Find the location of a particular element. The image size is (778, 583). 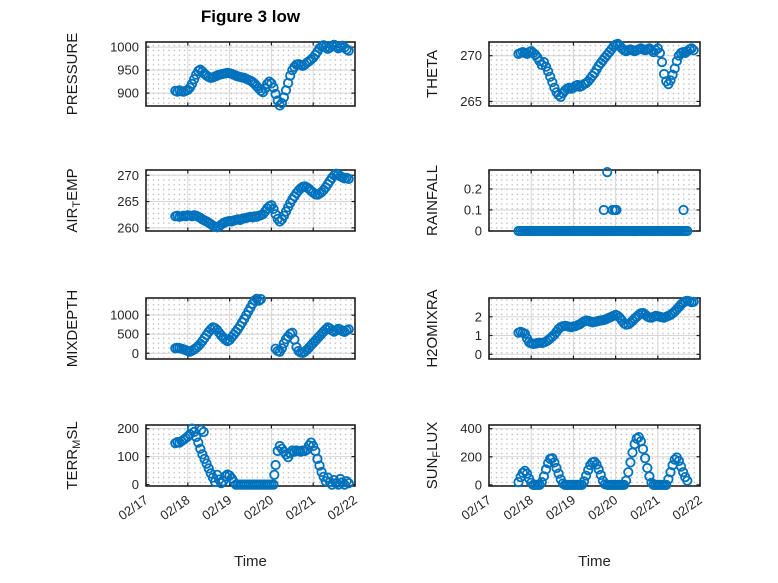

y-tick-label: 950 is located at coordinates (128, 70).